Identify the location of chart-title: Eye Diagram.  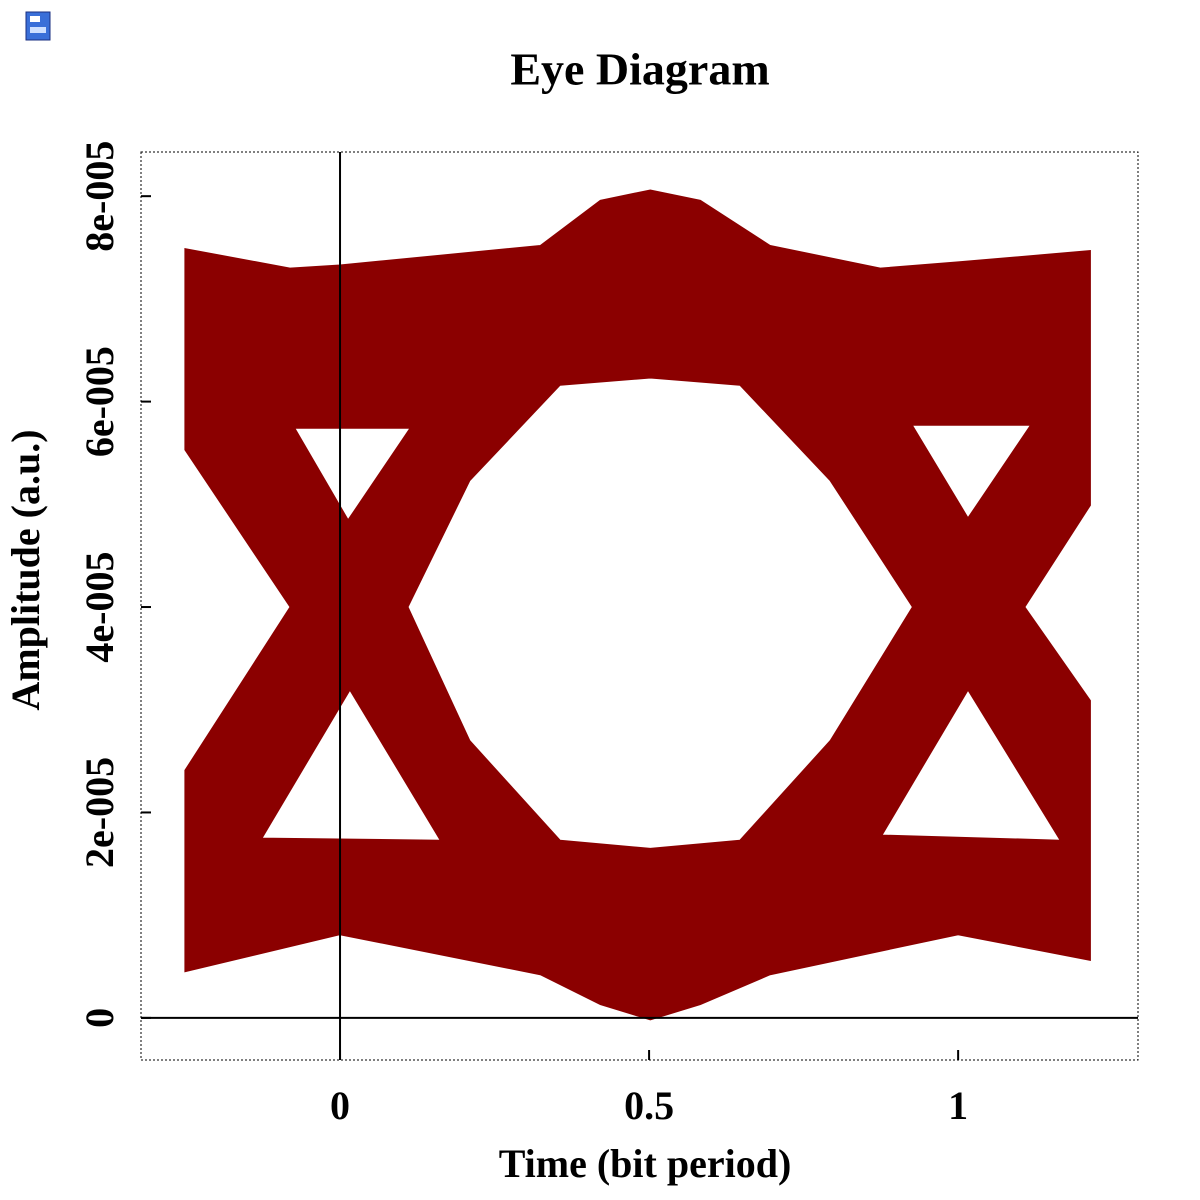
(639, 69).